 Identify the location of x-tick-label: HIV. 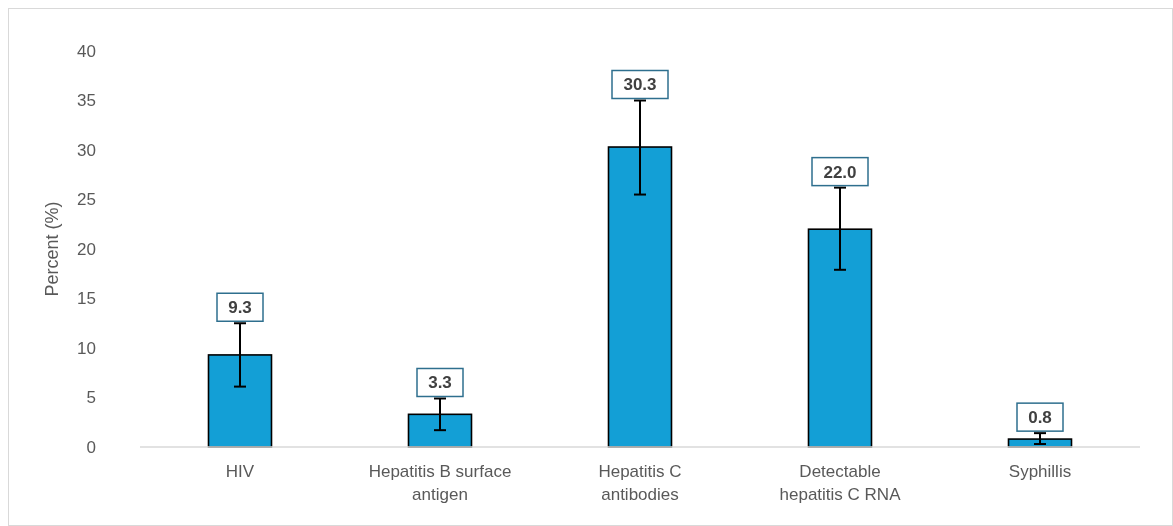
(240, 471).